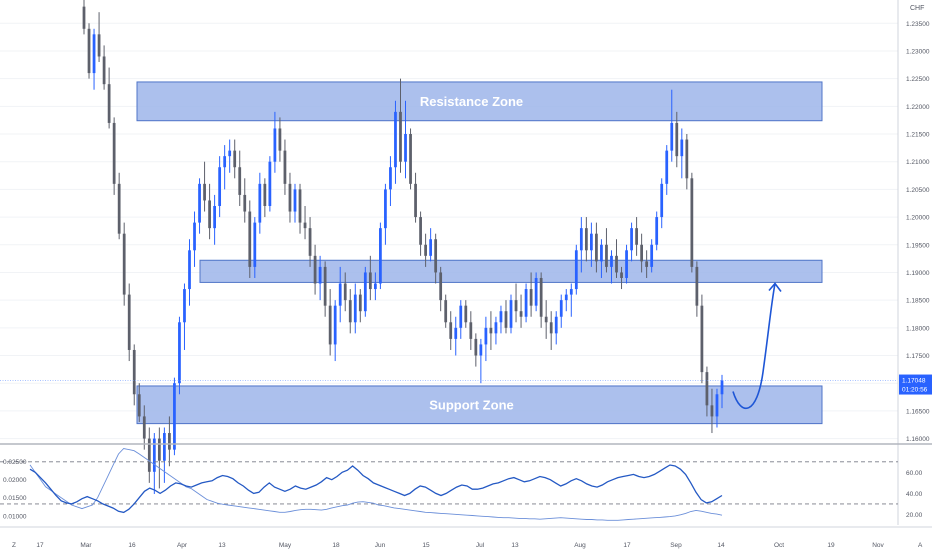  Describe the element at coordinates (775, 287) in the screenshot. I see `projection-arrow-head` at that location.